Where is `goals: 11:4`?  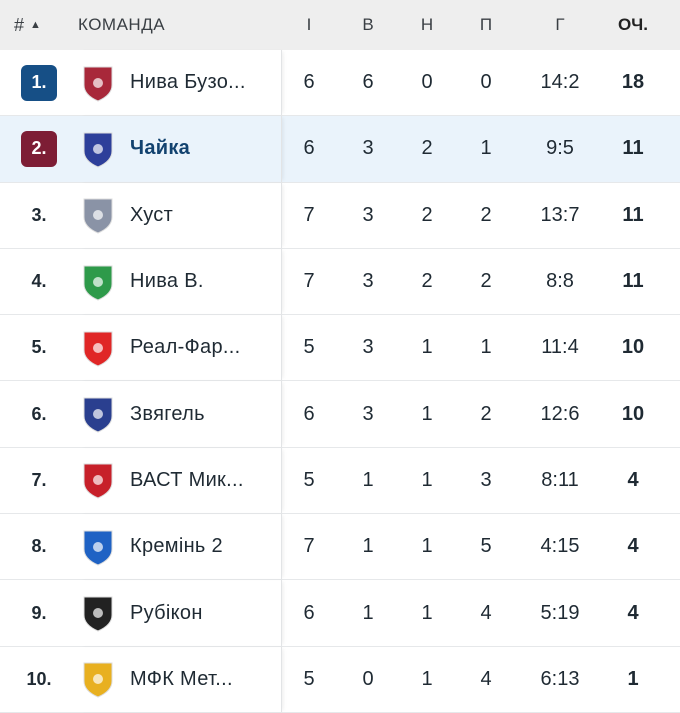
goals: 11:4 is located at coordinates (560, 347).